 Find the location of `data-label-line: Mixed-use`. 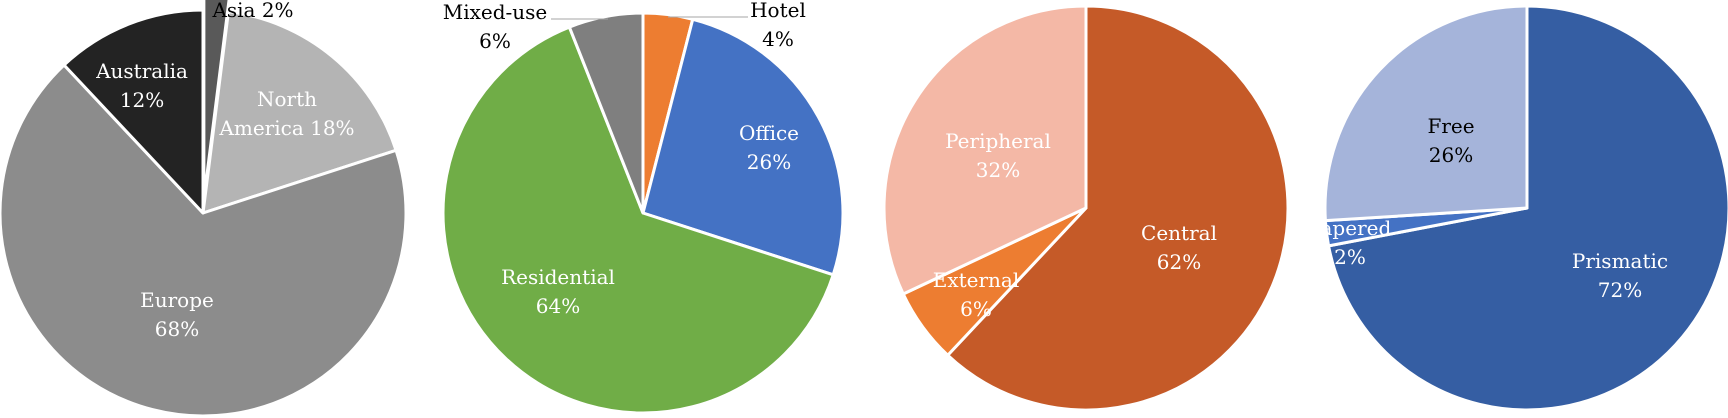

data-label-line: Mixed-use is located at coordinates (495, 12).